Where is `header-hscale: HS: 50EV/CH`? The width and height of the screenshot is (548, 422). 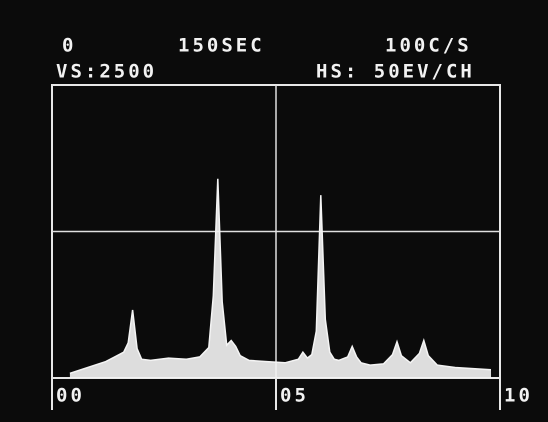
header-hscale: HS: 50EV/CH is located at coordinates (395, 72).